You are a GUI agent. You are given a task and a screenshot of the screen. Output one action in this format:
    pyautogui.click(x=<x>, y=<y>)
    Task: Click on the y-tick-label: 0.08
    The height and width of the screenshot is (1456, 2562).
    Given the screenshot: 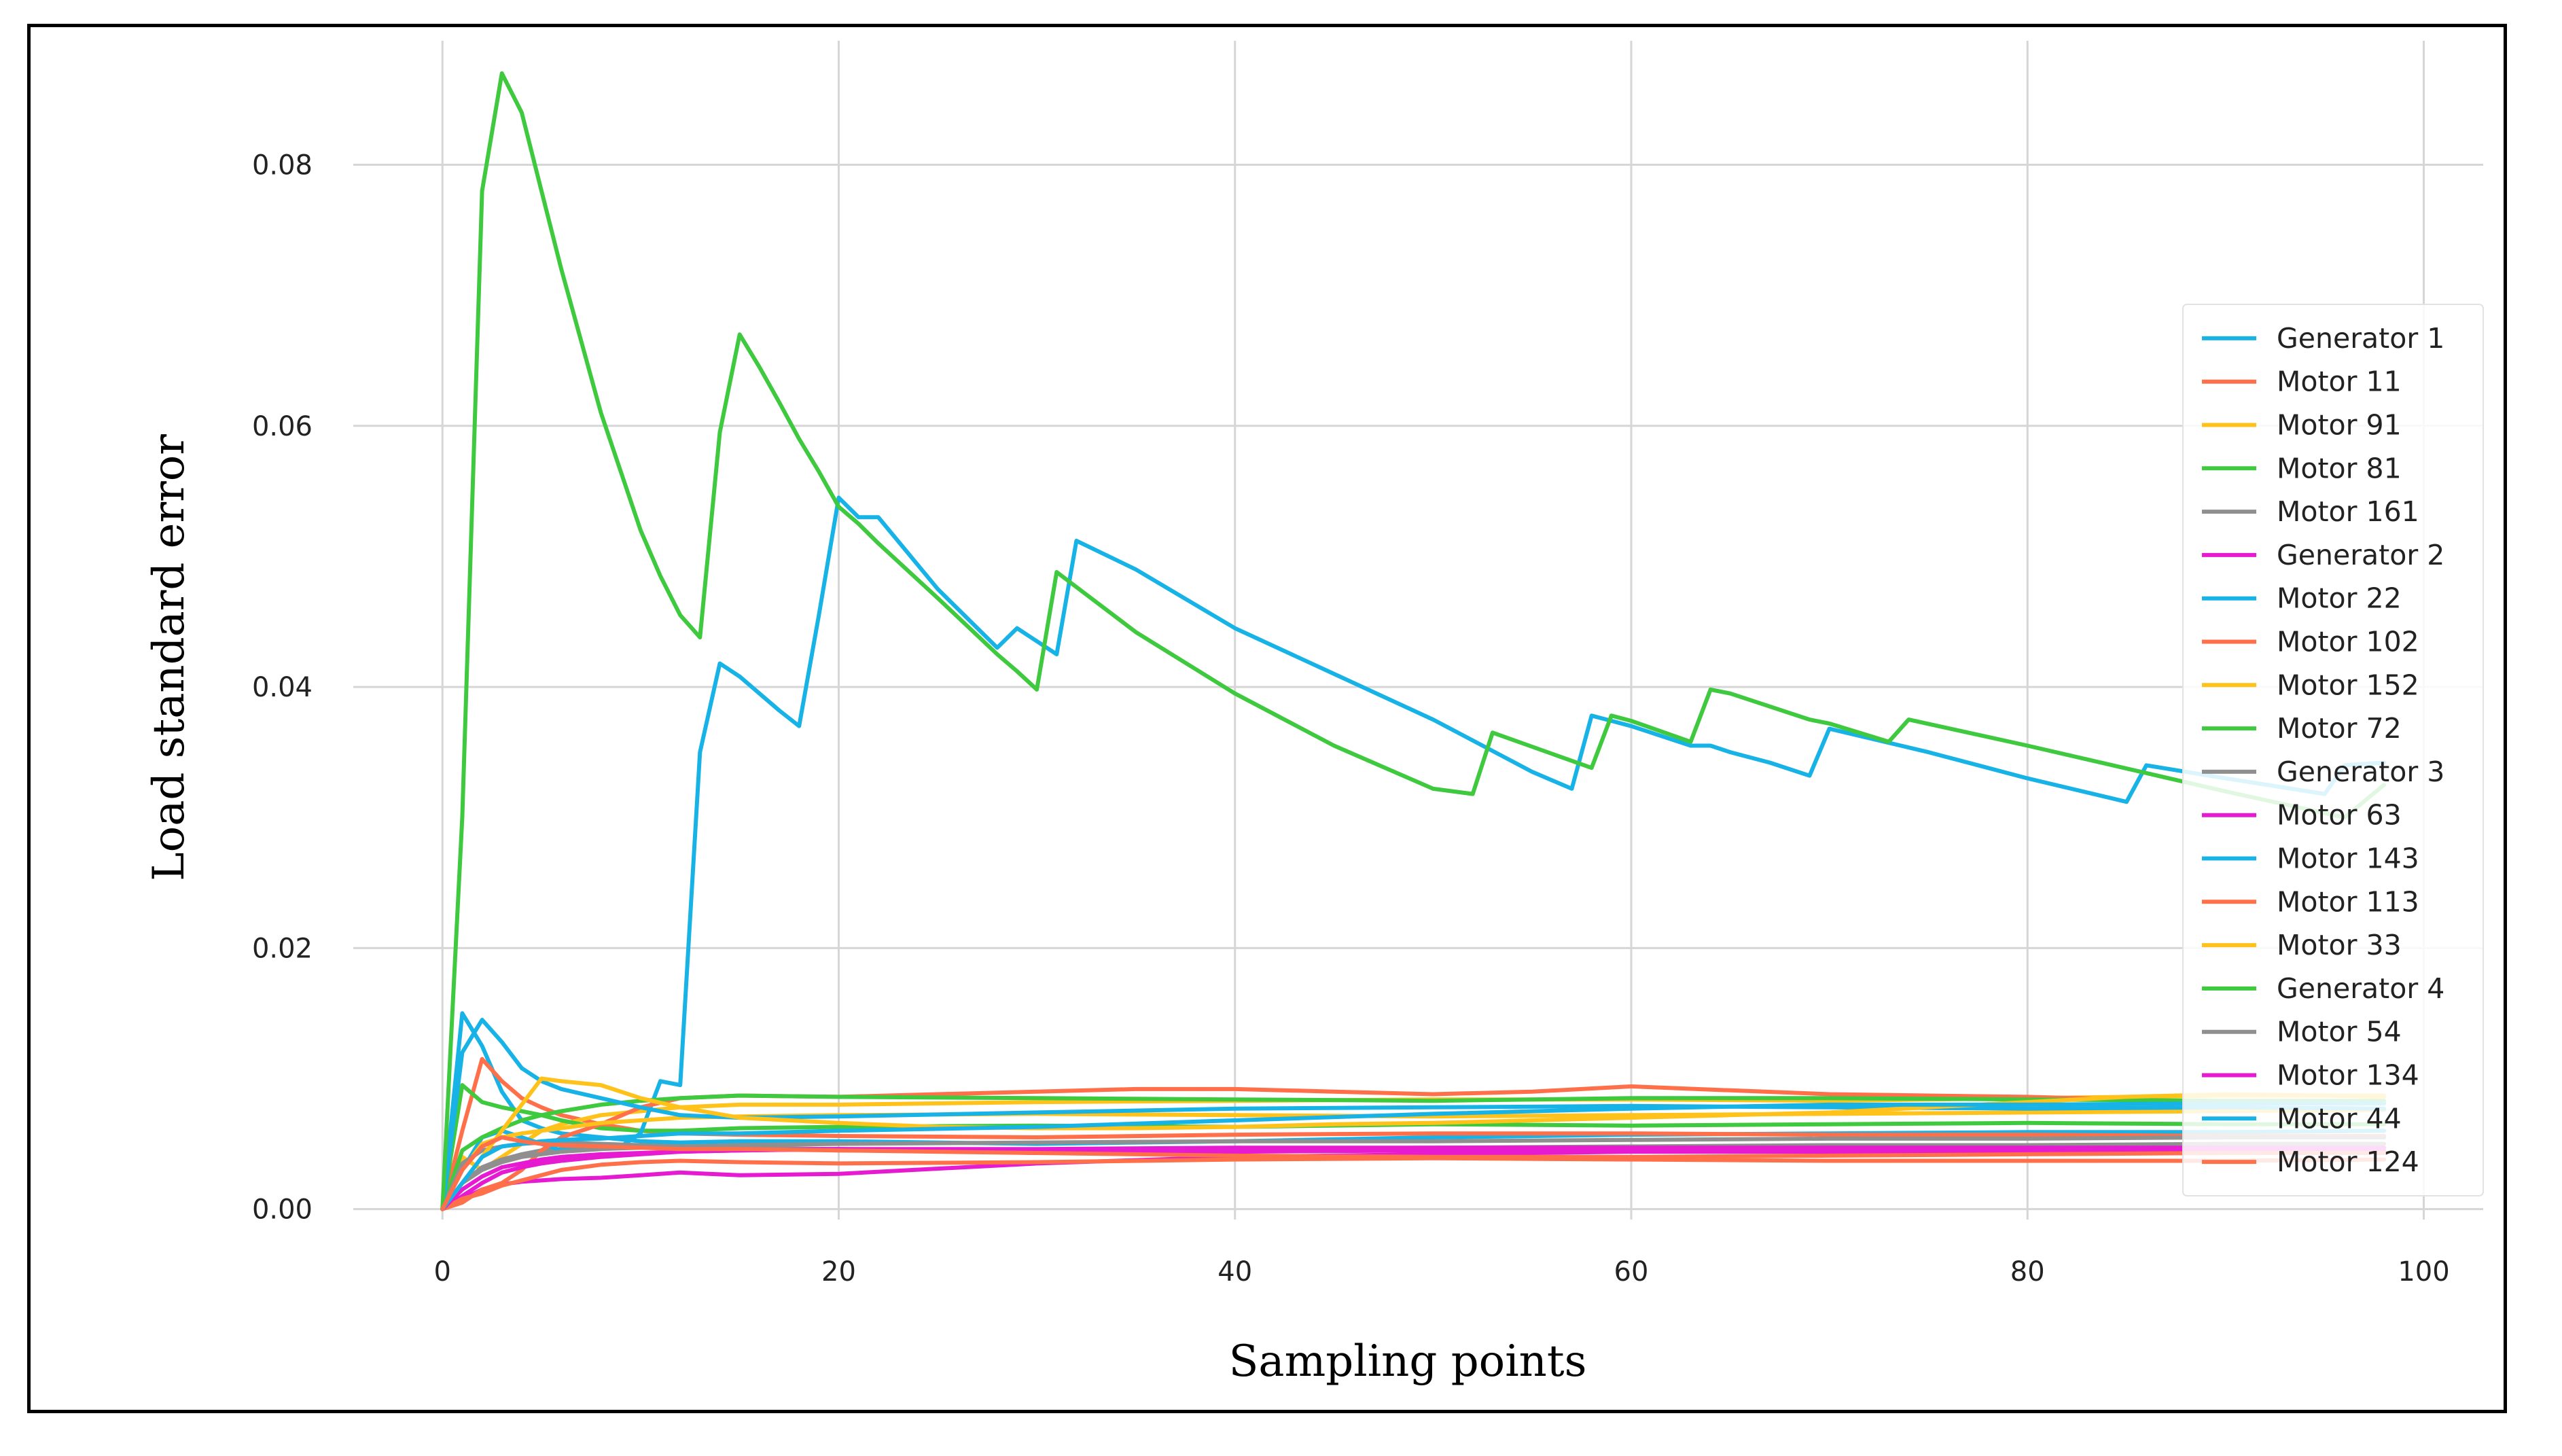 What is the action you would take?
    pyautogui.click(x=282, y=165)
    